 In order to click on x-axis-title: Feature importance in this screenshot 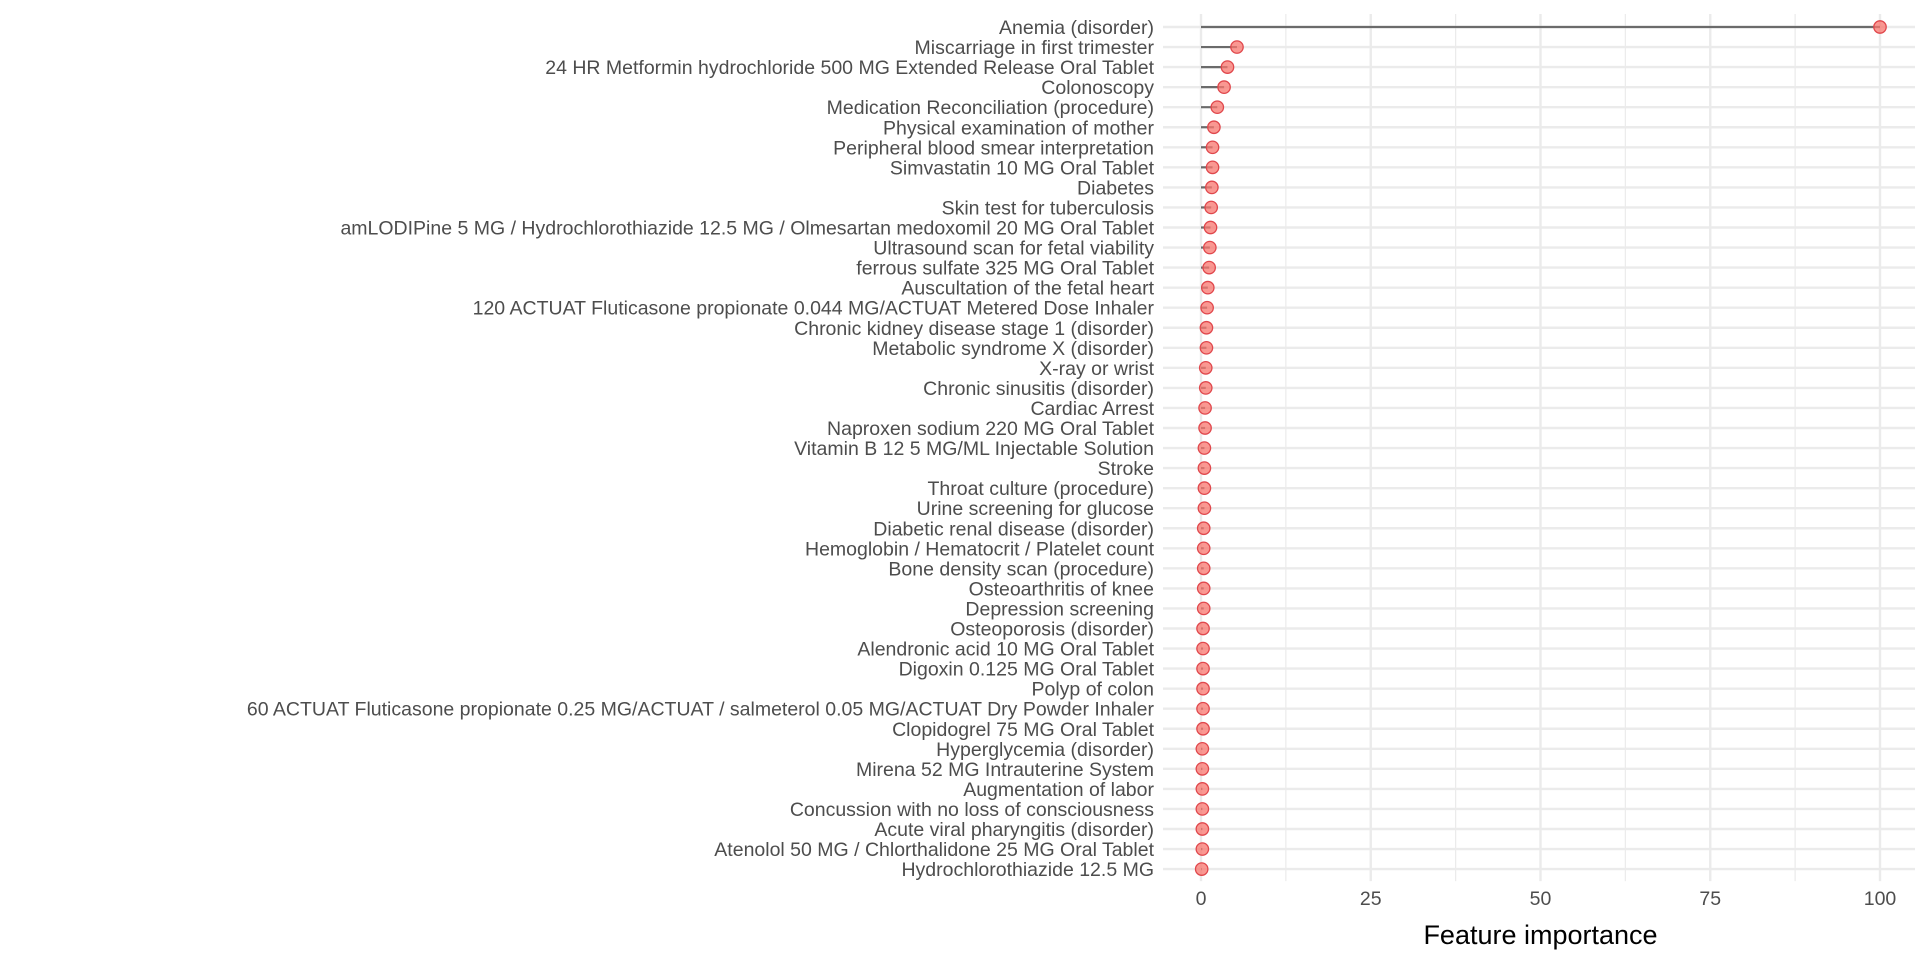, I will do `click(1540, 935)`.